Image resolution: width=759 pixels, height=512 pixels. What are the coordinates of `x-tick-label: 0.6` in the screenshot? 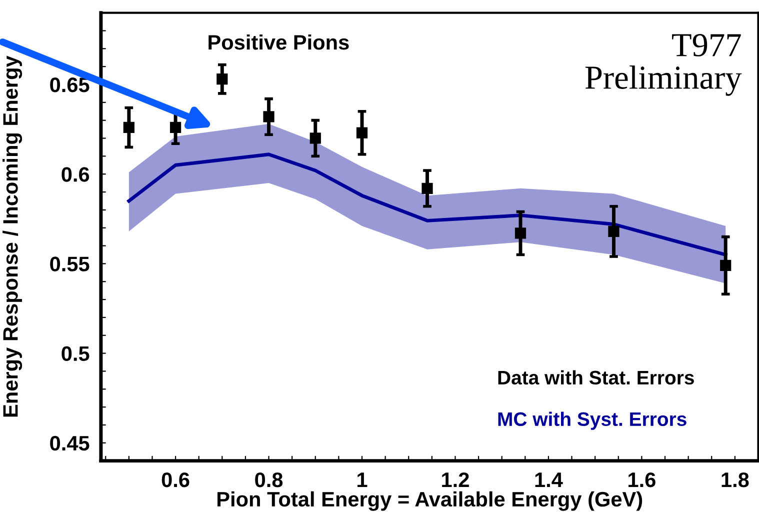 It's located at (176, 480).